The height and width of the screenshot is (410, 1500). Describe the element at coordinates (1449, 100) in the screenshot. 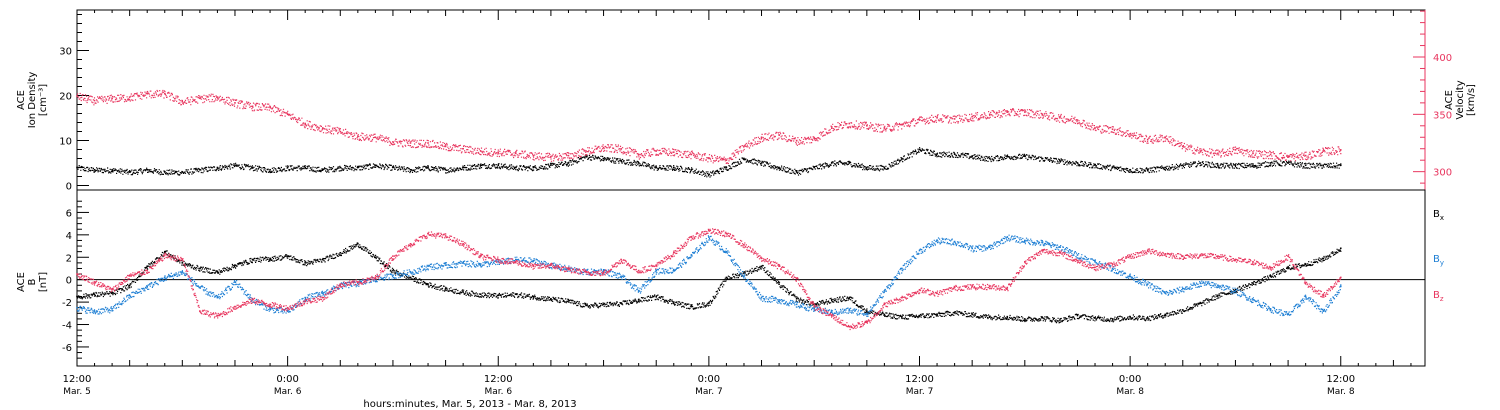

I see `velocity-axis-title-line: ACE` at that location.